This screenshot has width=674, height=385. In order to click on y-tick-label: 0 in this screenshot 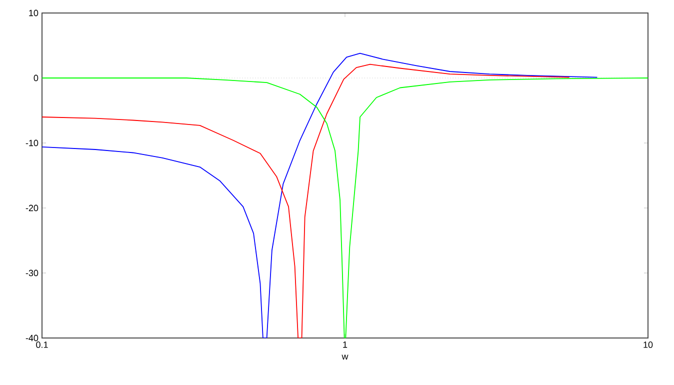, I will do `click(36, 78)`.